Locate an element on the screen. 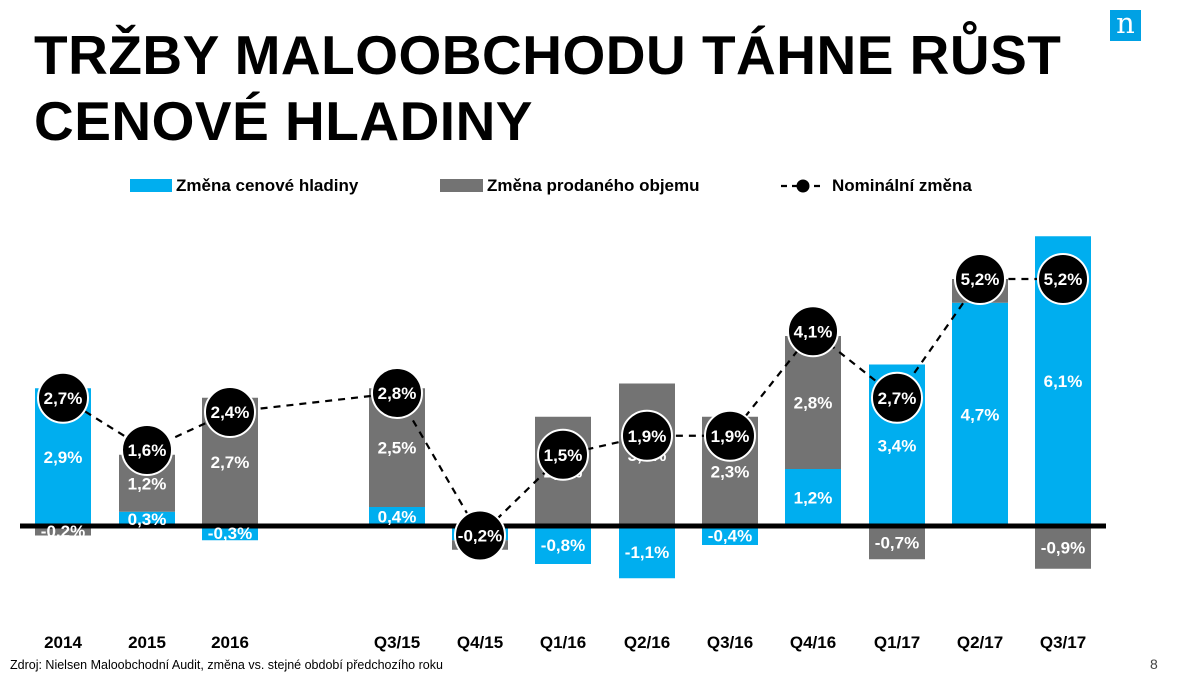 The height and width of the screenshot is (681, 1180). nominal-label-Q3/16: 1,9% is located at coordinates (730, 436).